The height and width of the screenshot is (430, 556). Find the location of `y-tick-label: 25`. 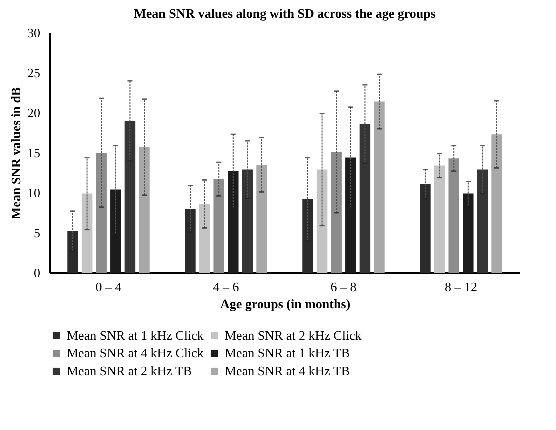

y-tick-label: 25 is located at coordinates (34, 73).